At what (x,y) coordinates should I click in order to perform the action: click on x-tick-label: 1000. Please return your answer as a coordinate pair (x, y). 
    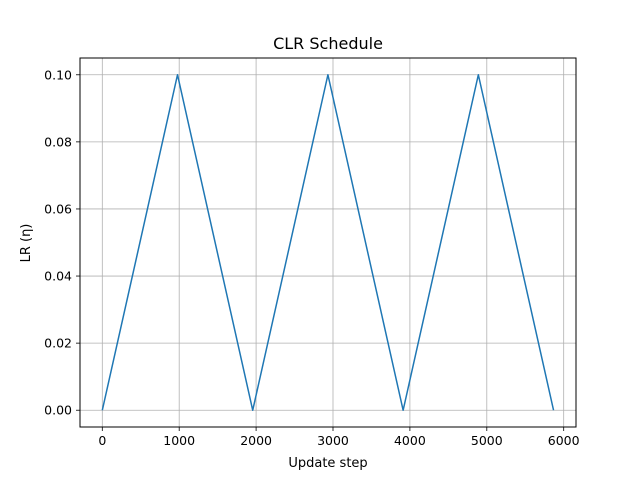
    Looking at the image, I should click on (179, 440).